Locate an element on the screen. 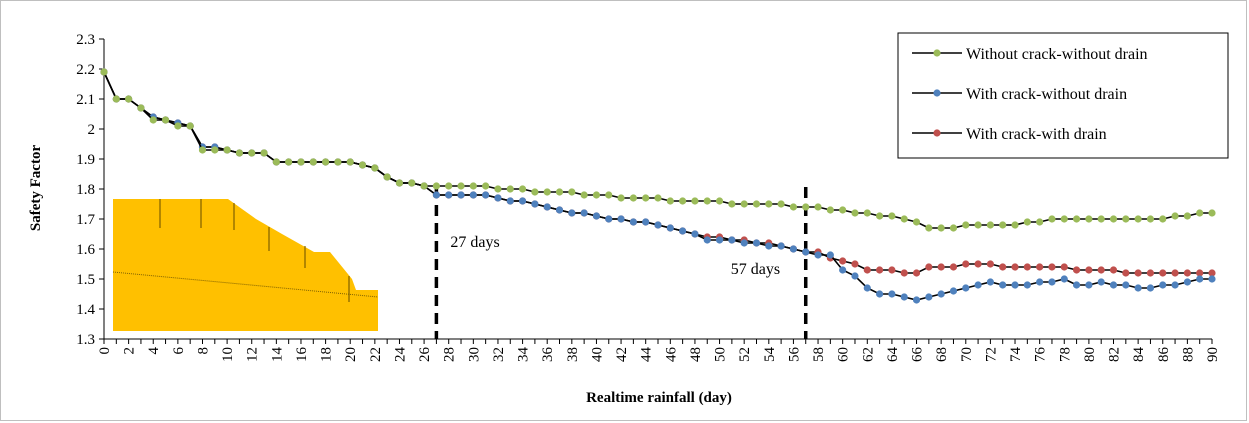  x-tick-label: 20 is located at coordinates (351, 354).